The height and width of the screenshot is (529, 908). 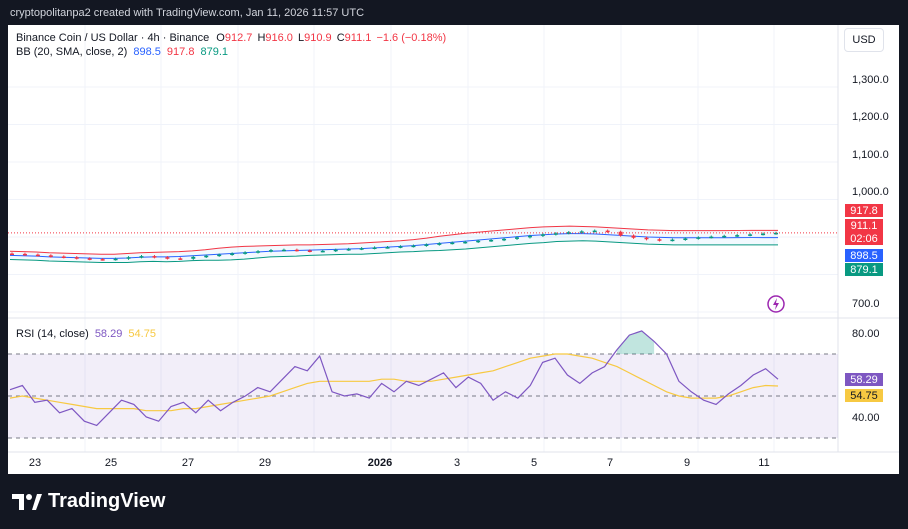 What do you see at coordinates (318, 38) in the screenshot?
I see `low-value: 910.9` at bounding box center [318, 38].